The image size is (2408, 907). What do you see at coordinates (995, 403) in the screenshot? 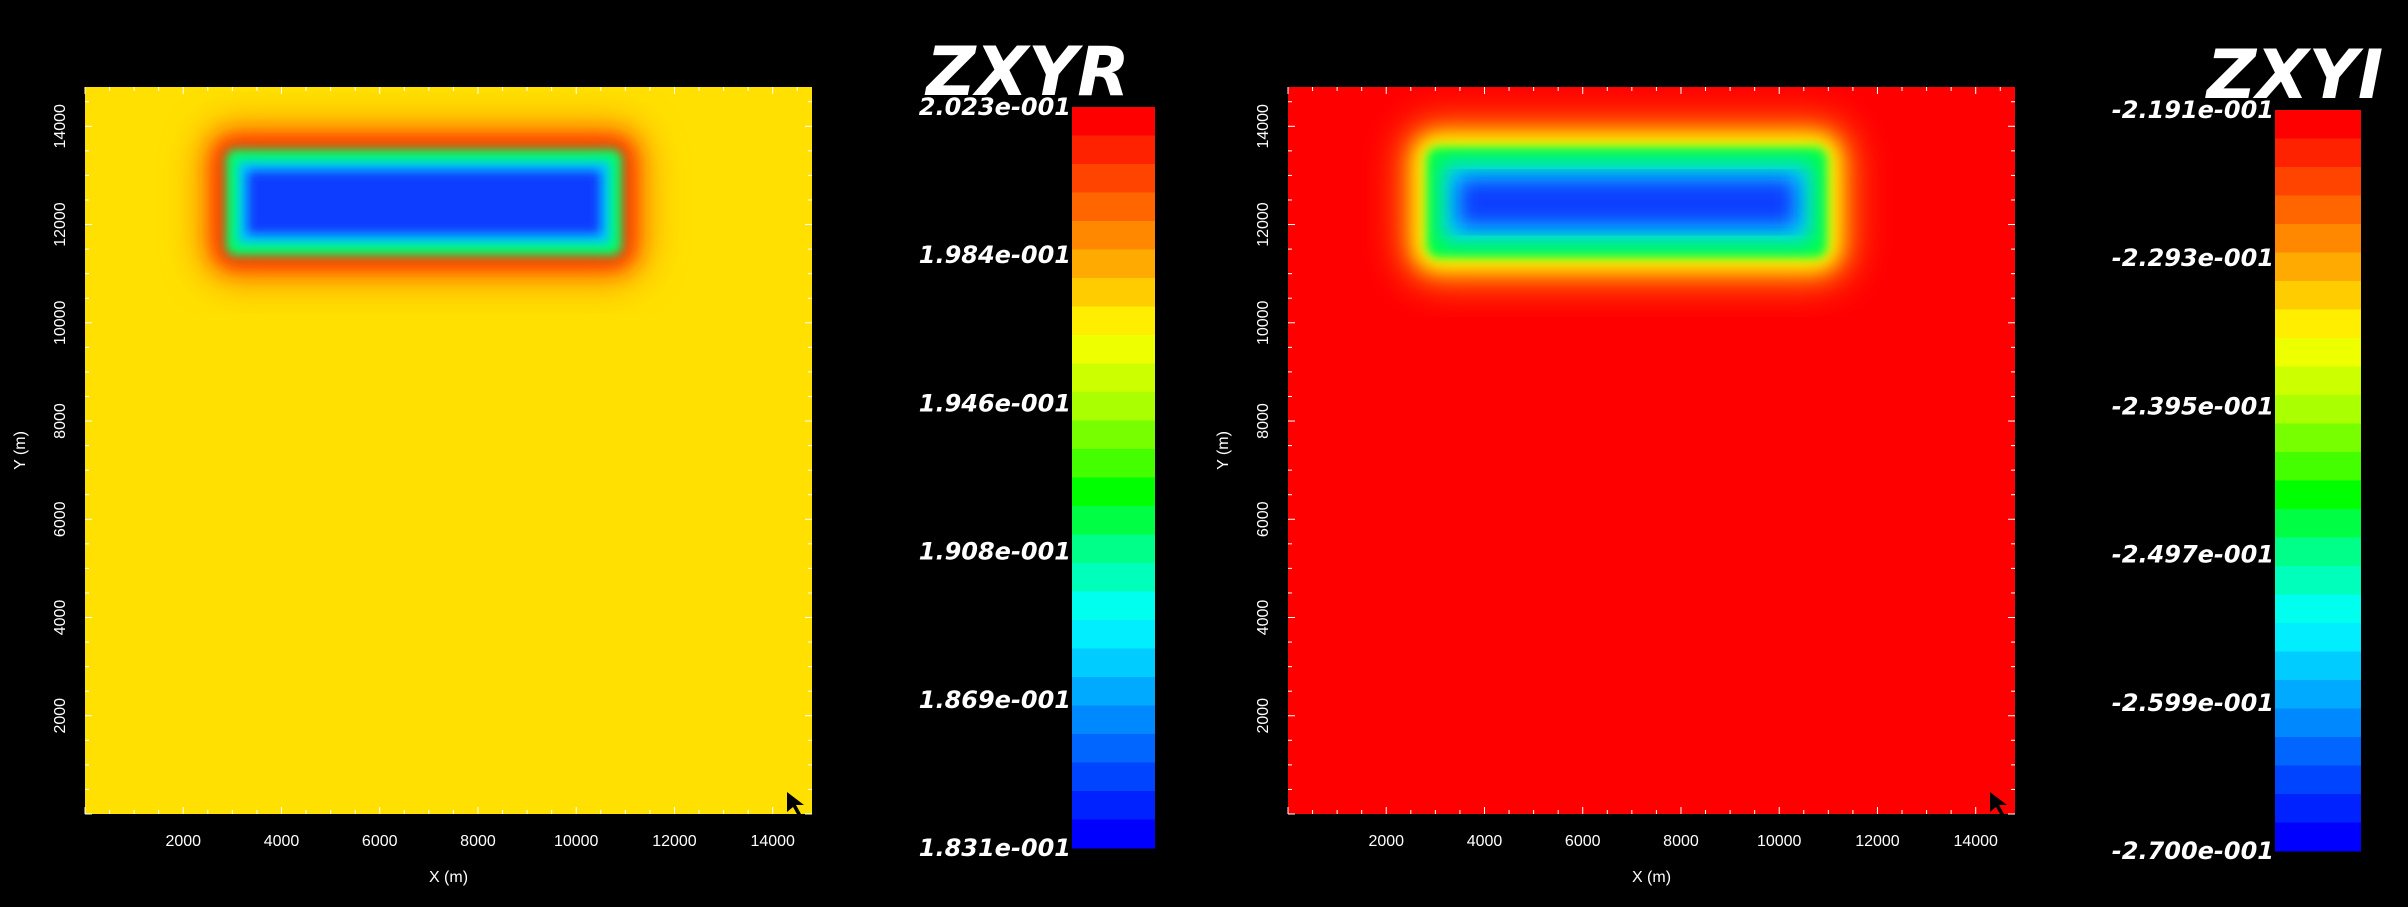
I see `colorbar-tick-label: 1.946e-001` at bounding box center [995, 403].